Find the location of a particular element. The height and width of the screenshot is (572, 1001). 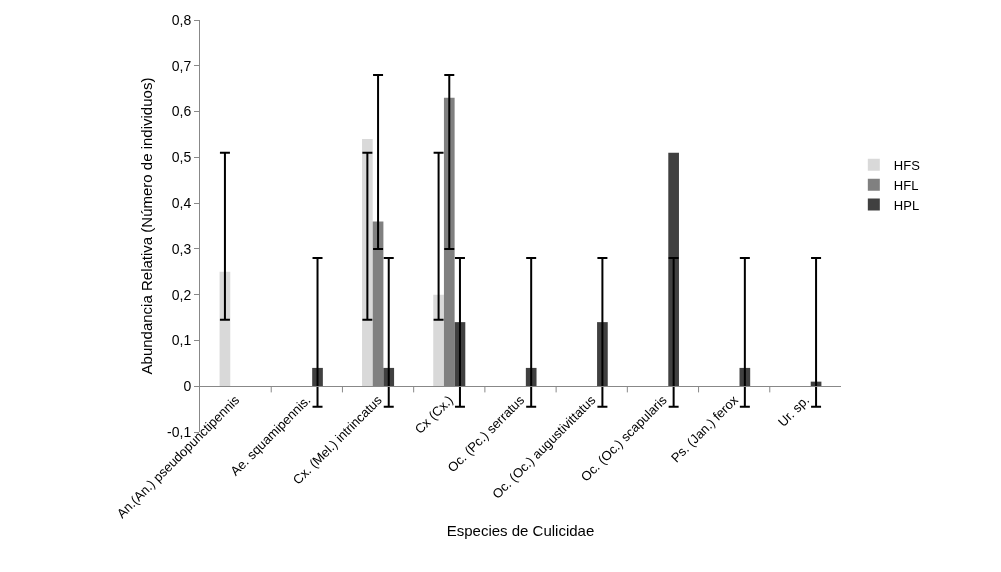

legend-label: HFL is located at coordinates (906, 185).